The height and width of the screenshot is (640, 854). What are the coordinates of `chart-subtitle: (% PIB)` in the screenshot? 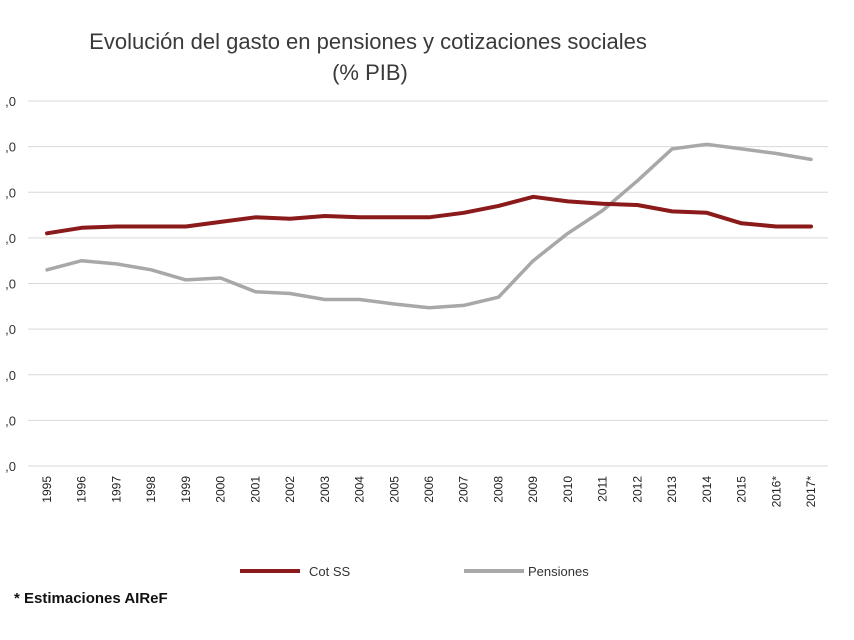 It's located at (370, 72).